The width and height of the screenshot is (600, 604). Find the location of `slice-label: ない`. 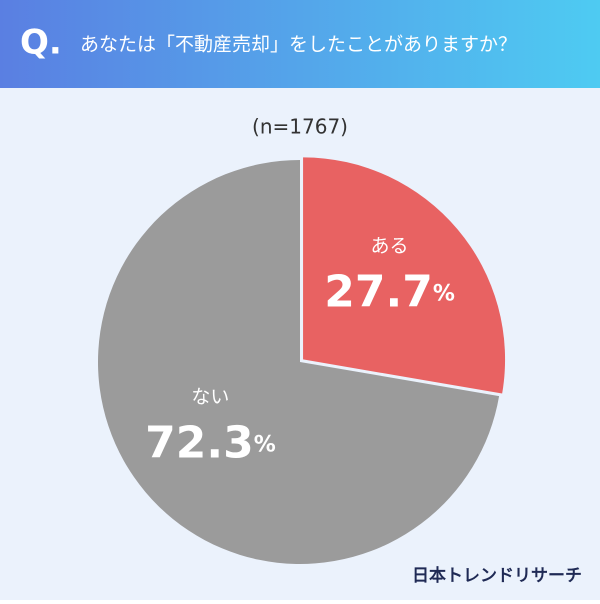

slice-label: ない is located at coordinates (210, 397).